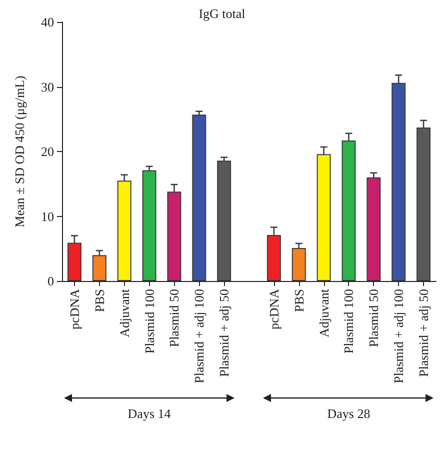 The image size is (444, 452). Describe the element at coordinates (47, 86) in the screenshot. I see `y-tick-label: 30` at that location.